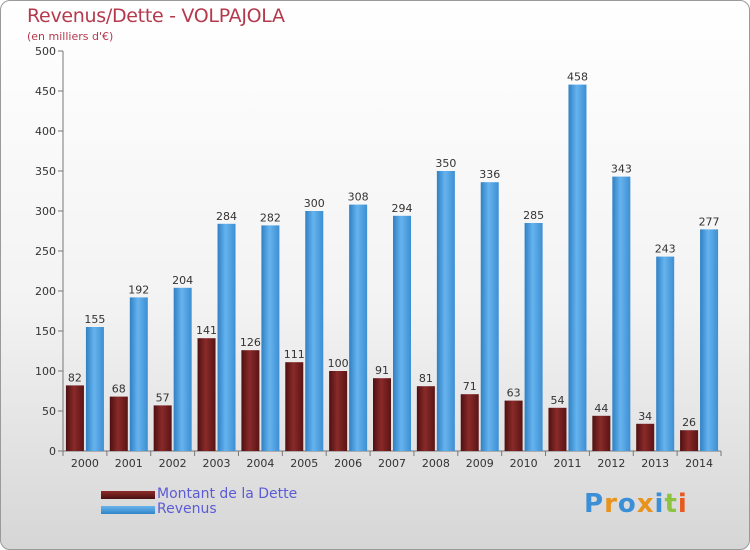 The height and width of the screenshot is (550, 750). I want to click on data-label-dette: 57, so click(163, 397).